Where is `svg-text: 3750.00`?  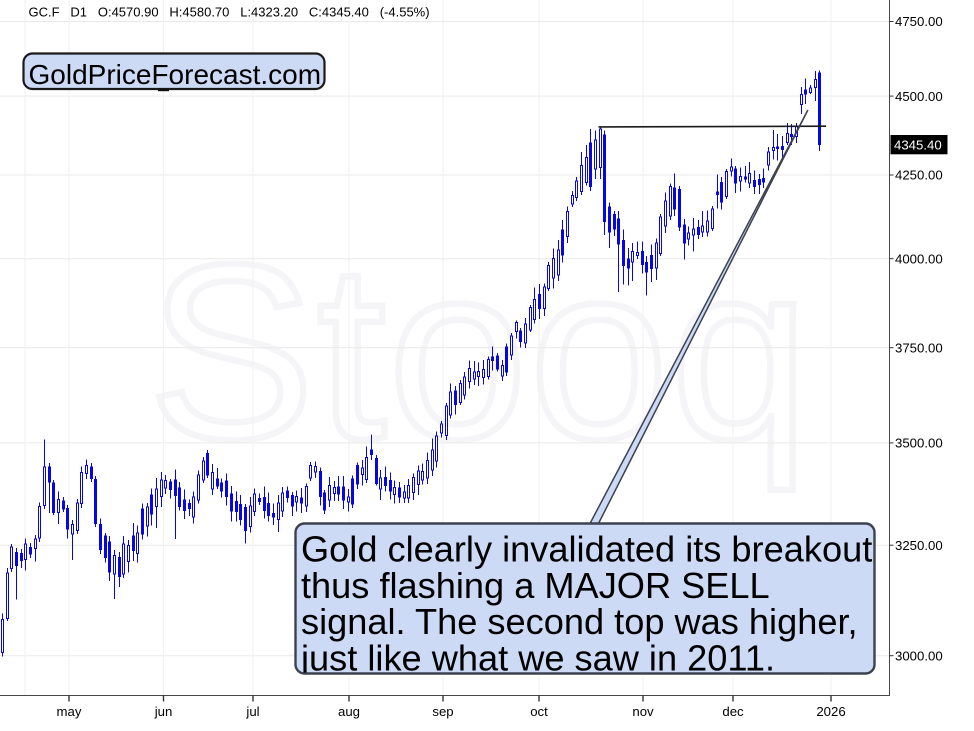
svg-text: 3750.00 is located at coordinates (919, 347).